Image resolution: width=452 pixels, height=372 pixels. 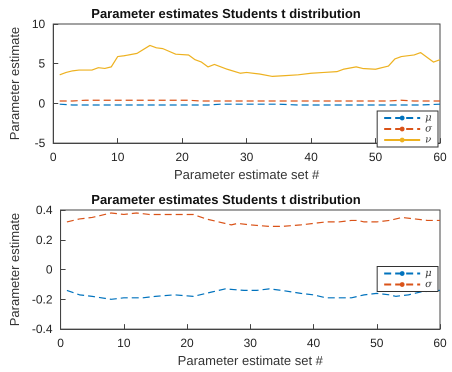 I want to click on y-tick-label: -0.2, so click(x=42, y=299).